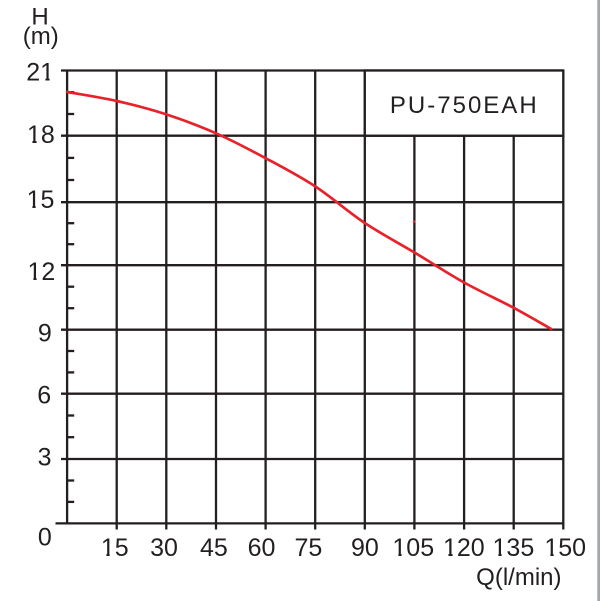  I want to click on svg-text: 90, so click(365, 548).